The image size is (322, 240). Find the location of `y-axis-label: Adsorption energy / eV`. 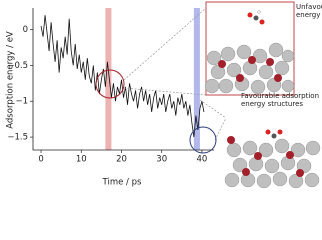

y-axis-label: Adsorption energy / eV is located at coordinates (11, 80).